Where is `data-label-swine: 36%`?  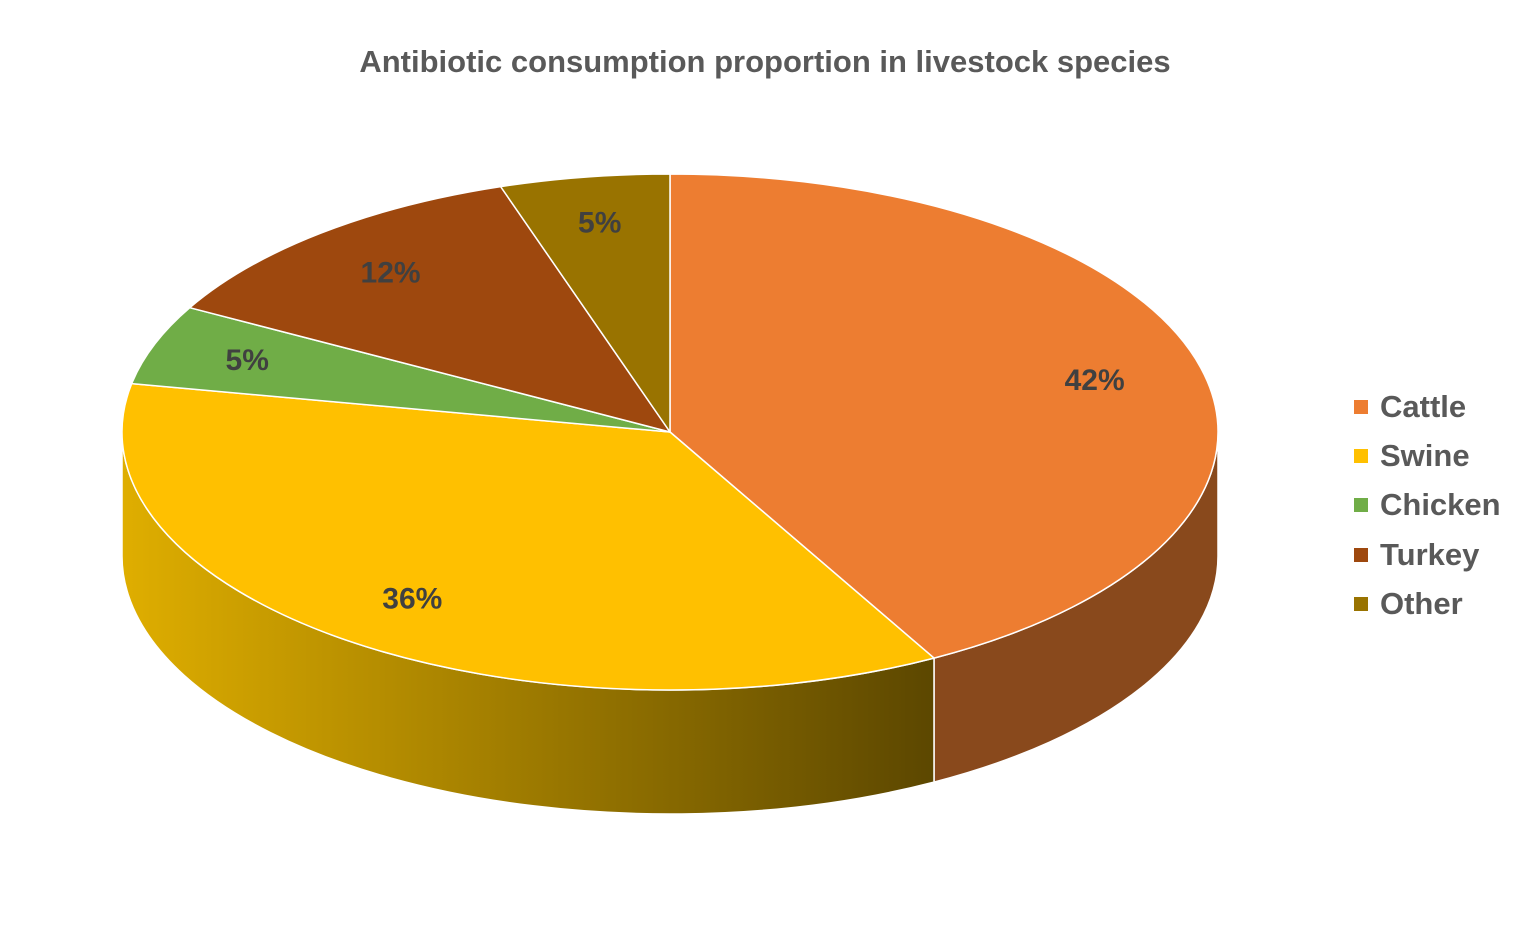
data-label-swine: 36% is located at coordinates (412, 598).